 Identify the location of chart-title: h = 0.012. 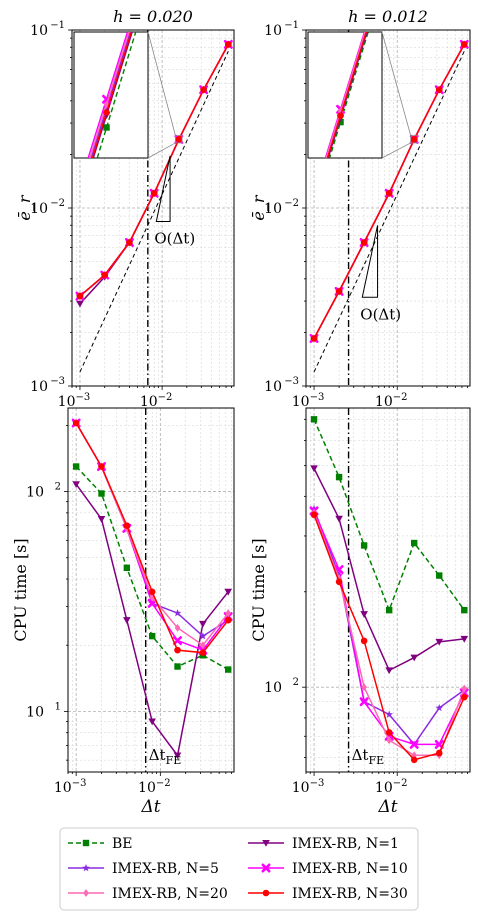
(388, 16).